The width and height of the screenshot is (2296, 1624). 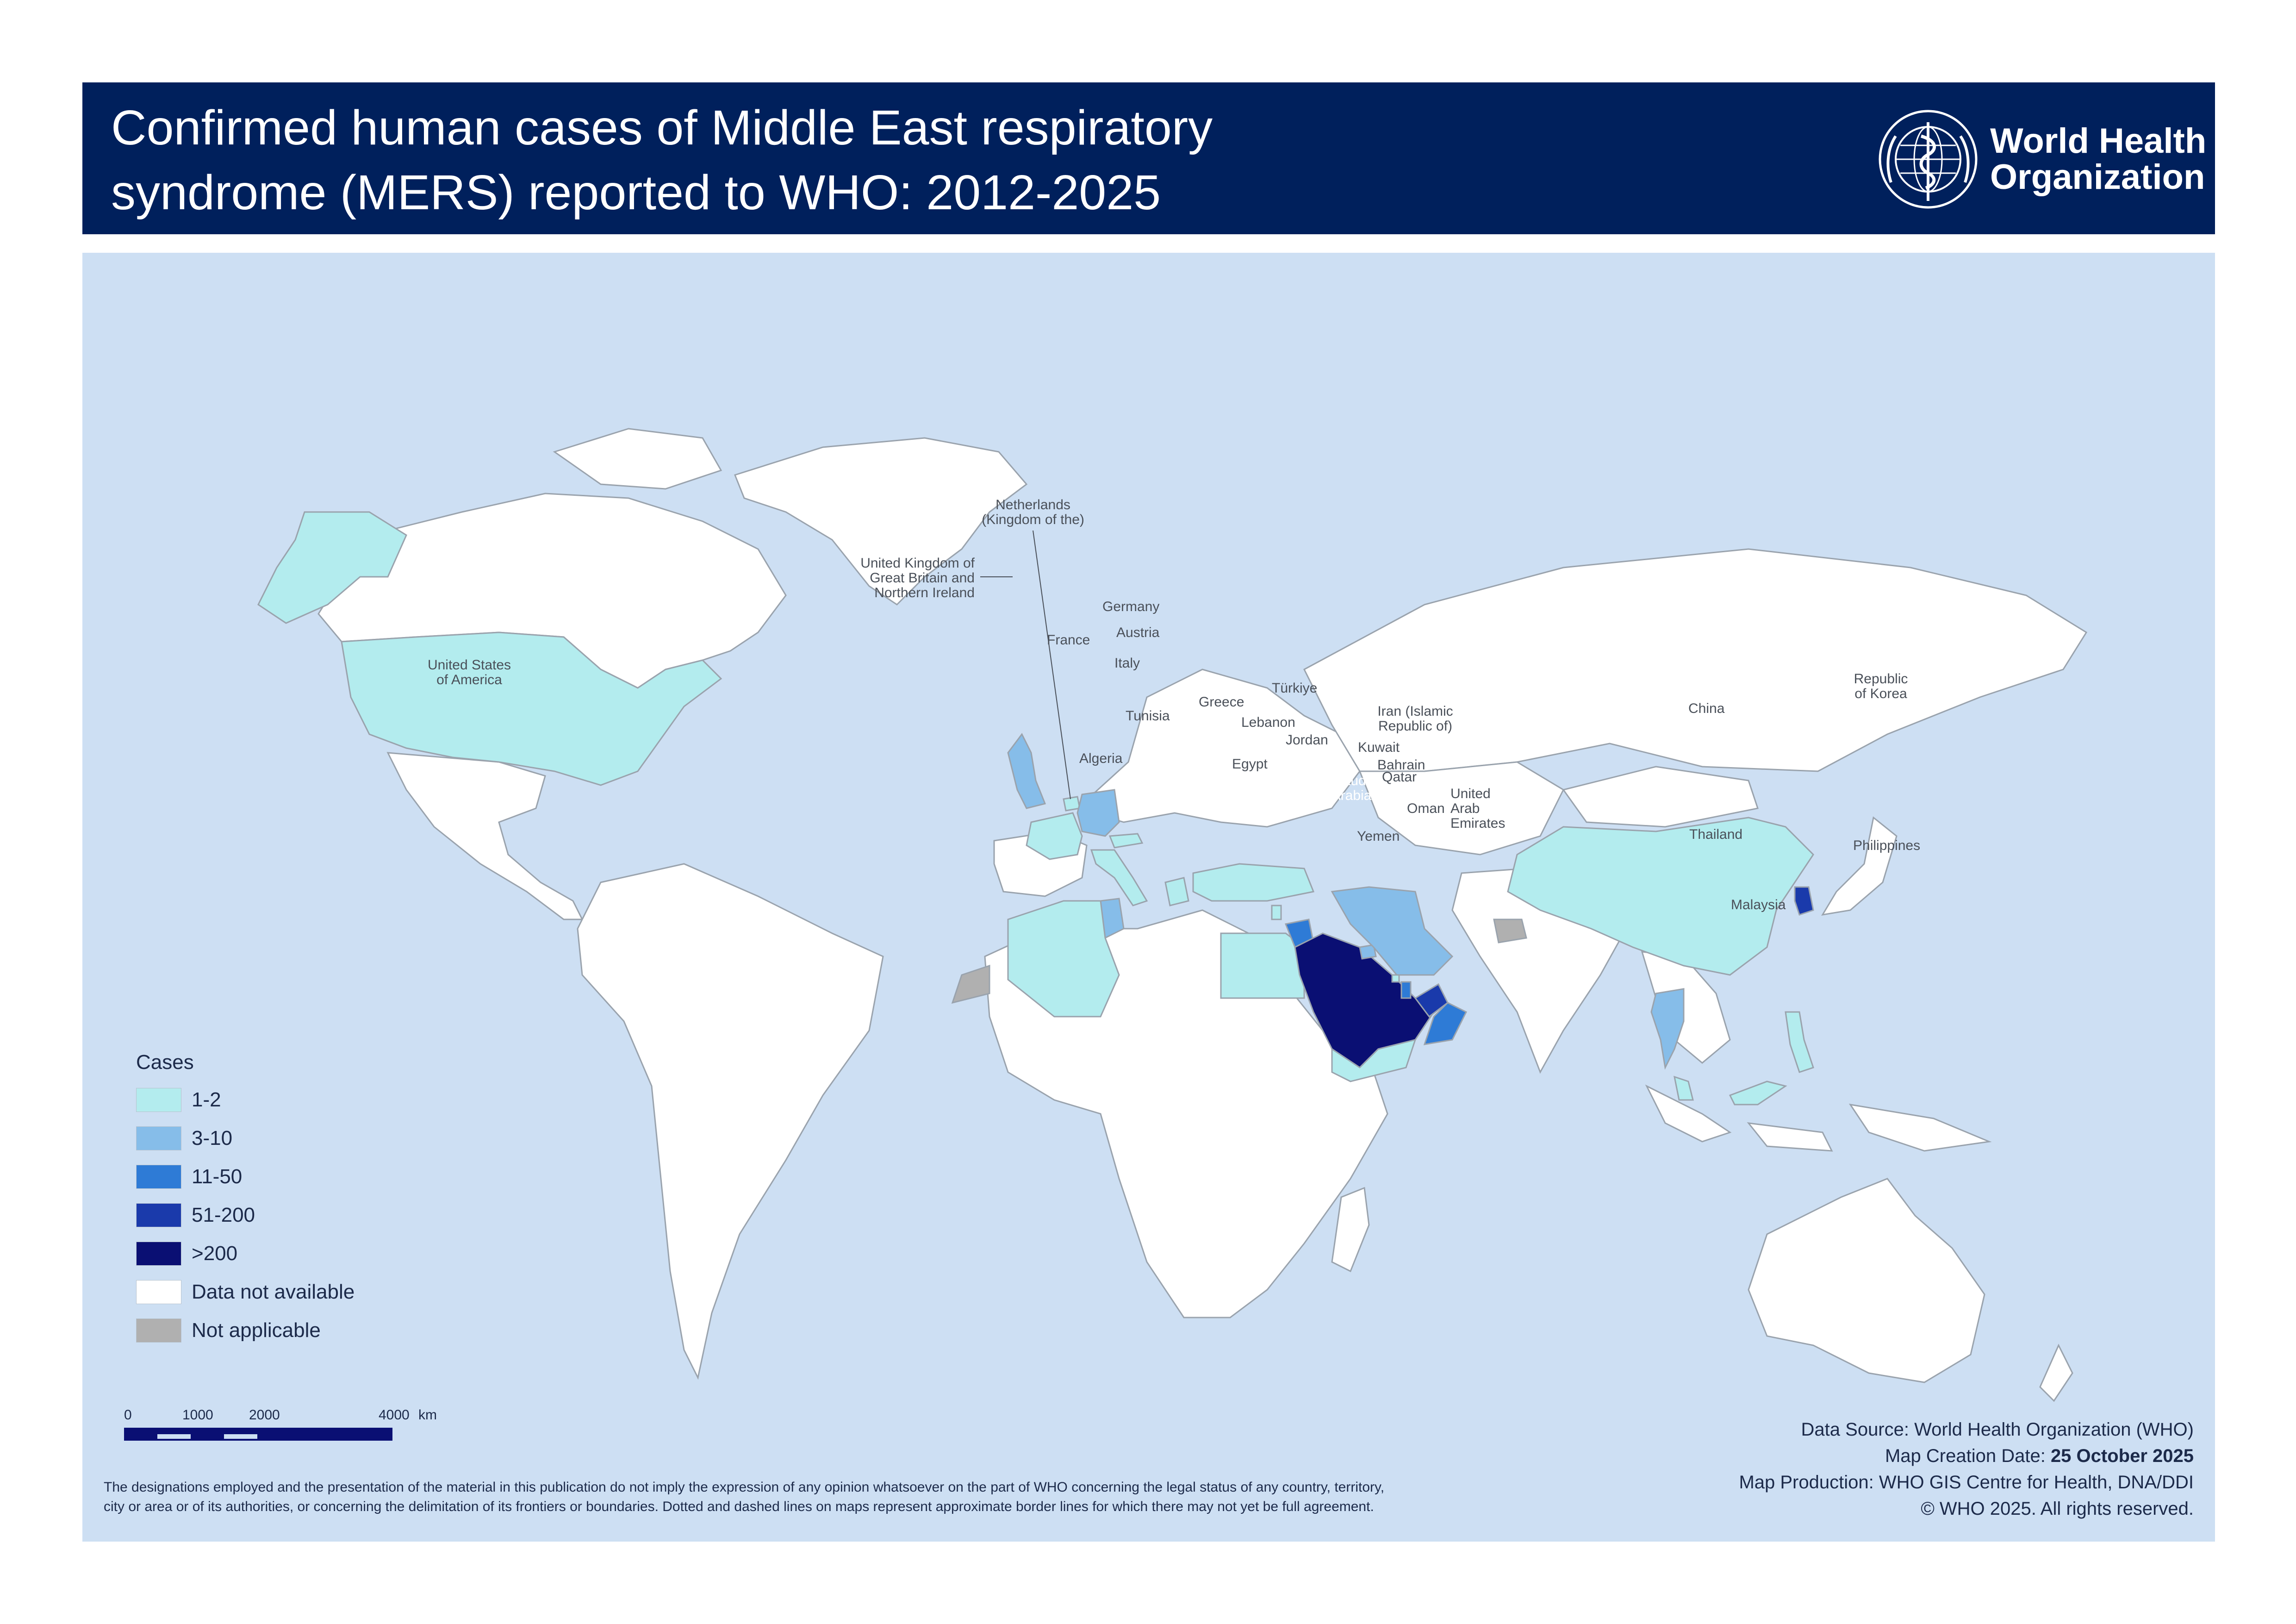 I want to click on country-qatar, so click(x=1406, y=990).